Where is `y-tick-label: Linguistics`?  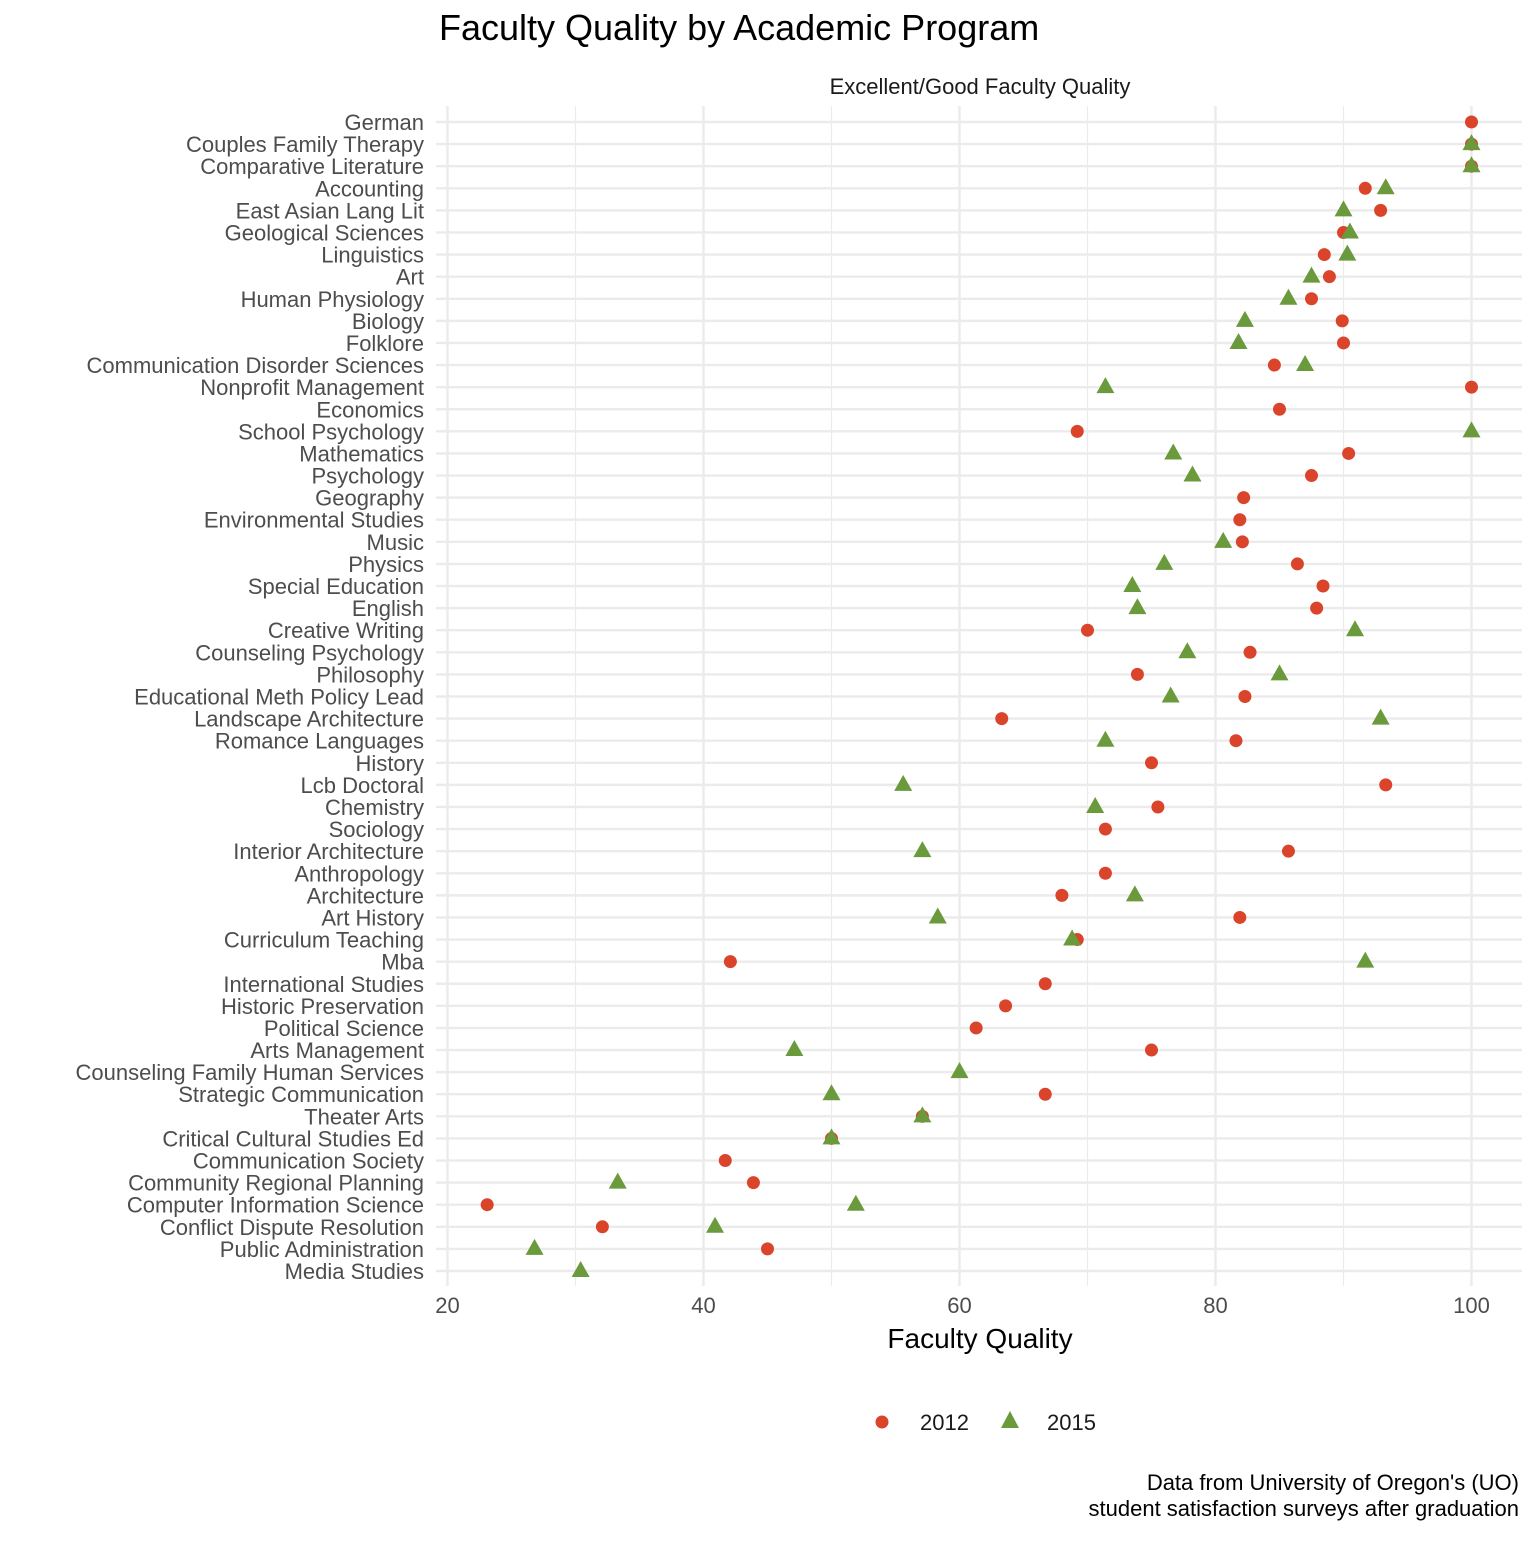 y-tick-label: Linguistics is located at coordinates (372, 255).